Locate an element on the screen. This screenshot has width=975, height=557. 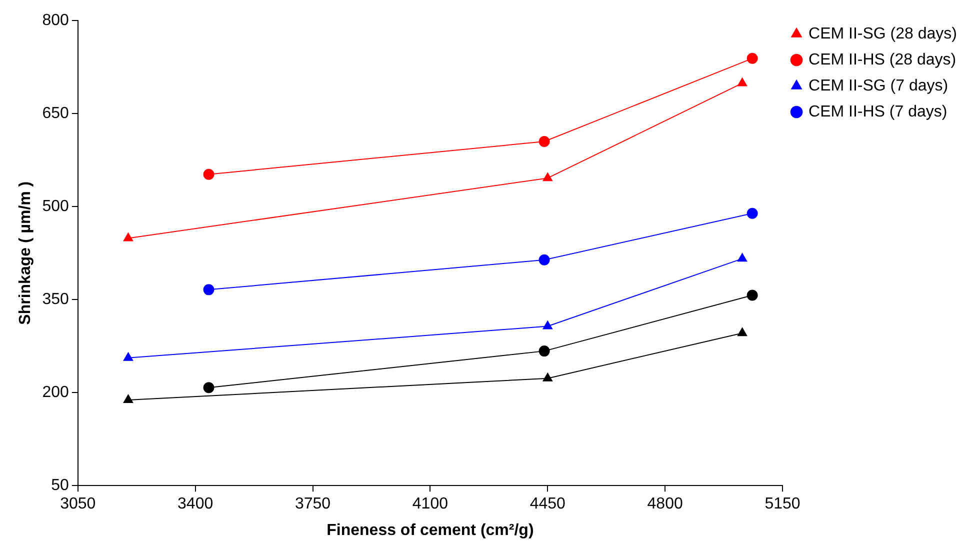
legend-label: CEM II-SG (7 days) is located at coordinates (878, 85).